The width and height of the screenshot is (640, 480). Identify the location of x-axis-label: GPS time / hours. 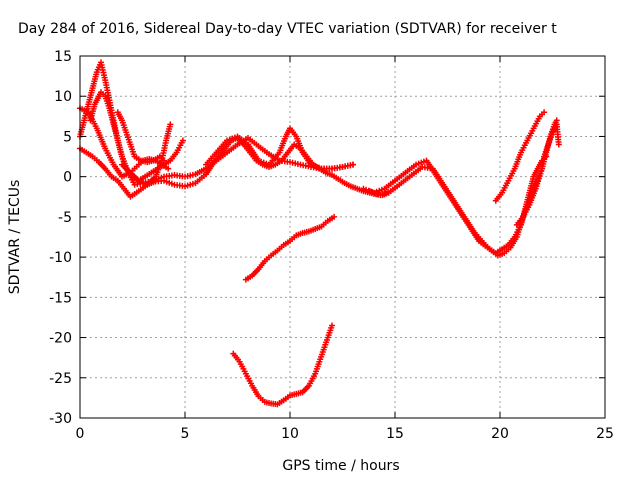
(340, 466).